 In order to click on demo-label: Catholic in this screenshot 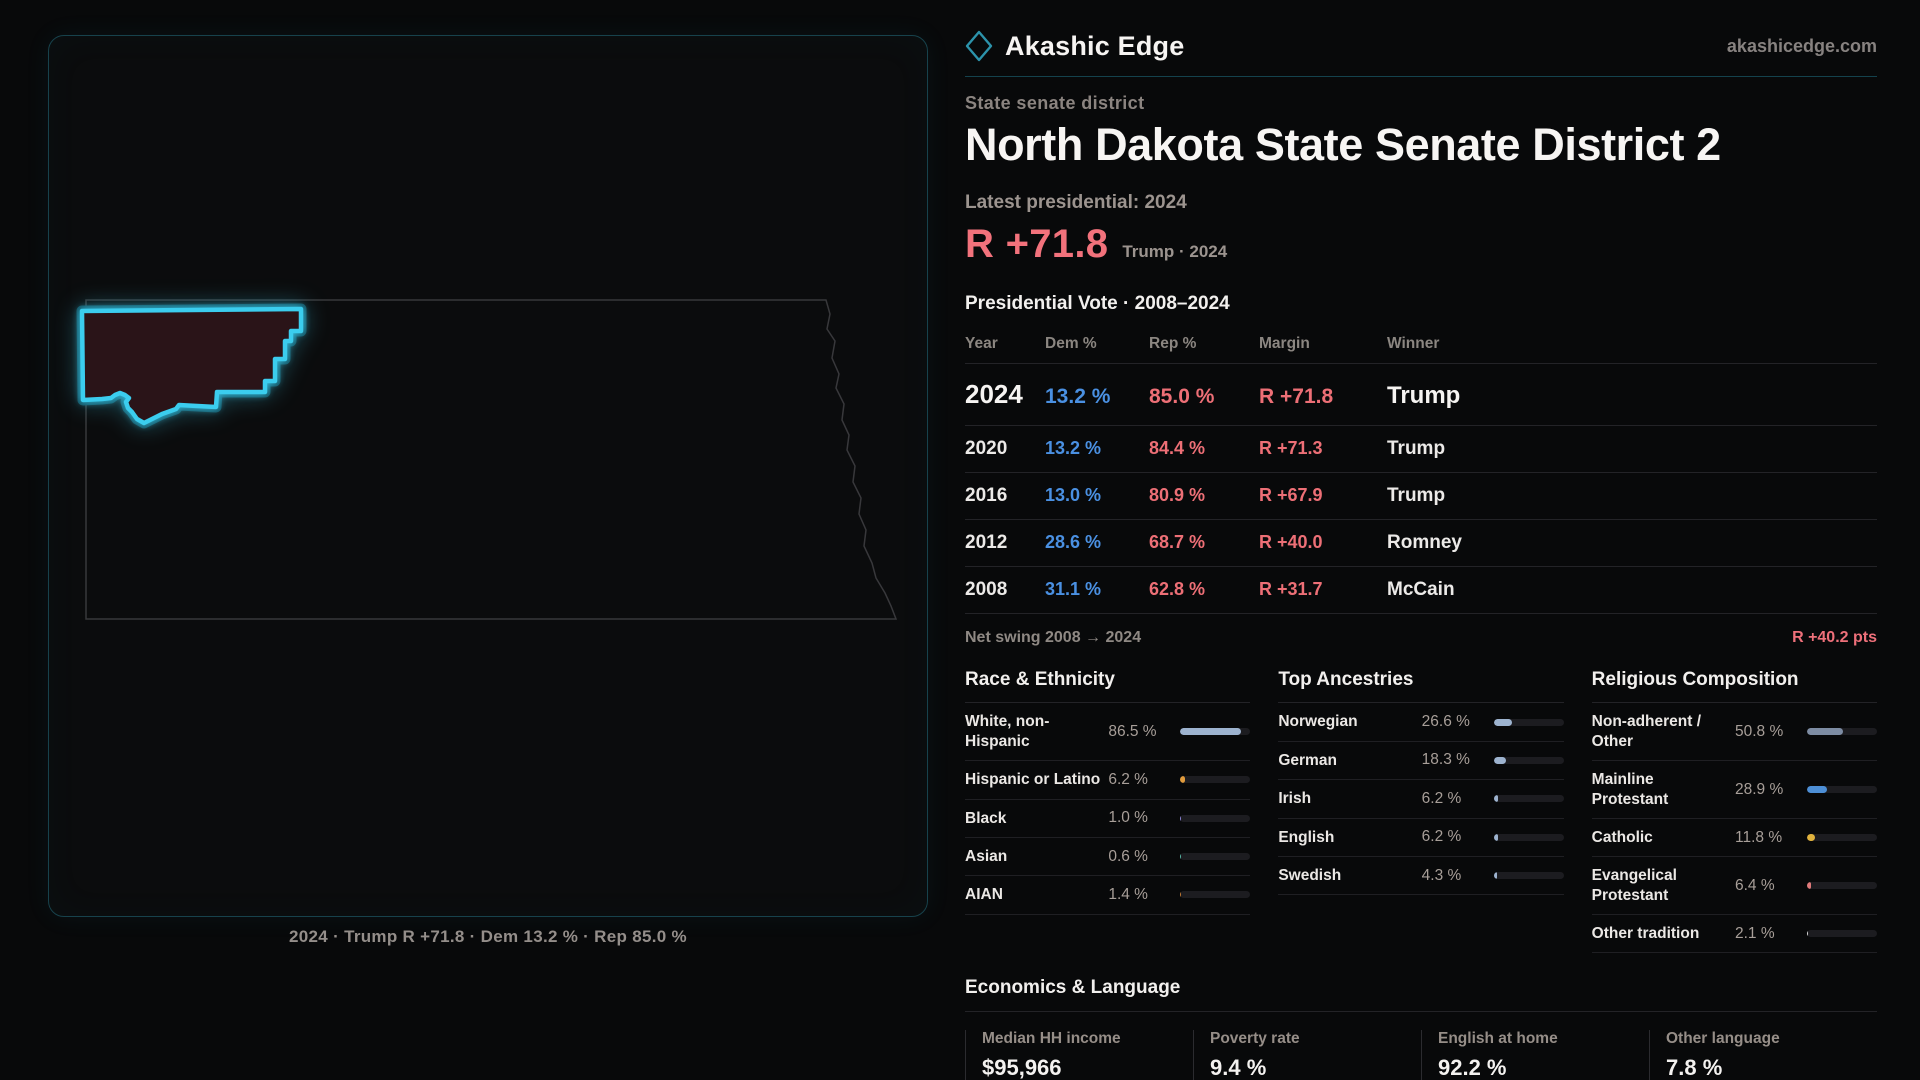, I will do `click(1622, 837)`.